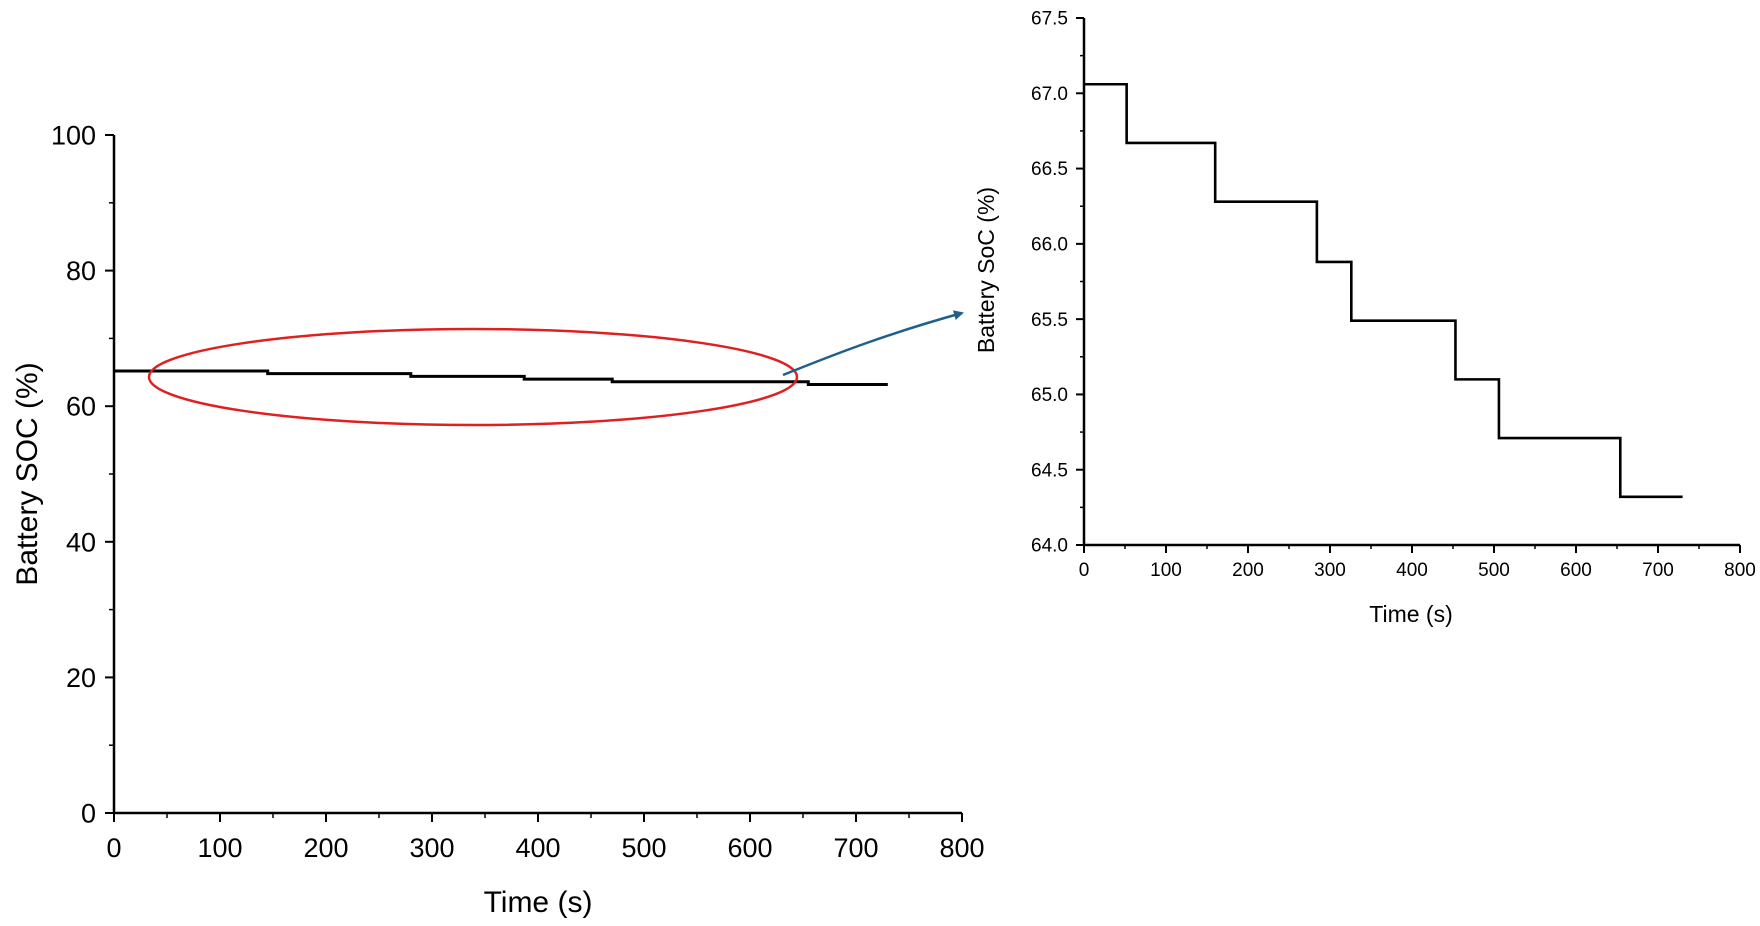  Describe the element at coordinates (873, 343) in the screenshot. I see `zoom-arrow` at that location.